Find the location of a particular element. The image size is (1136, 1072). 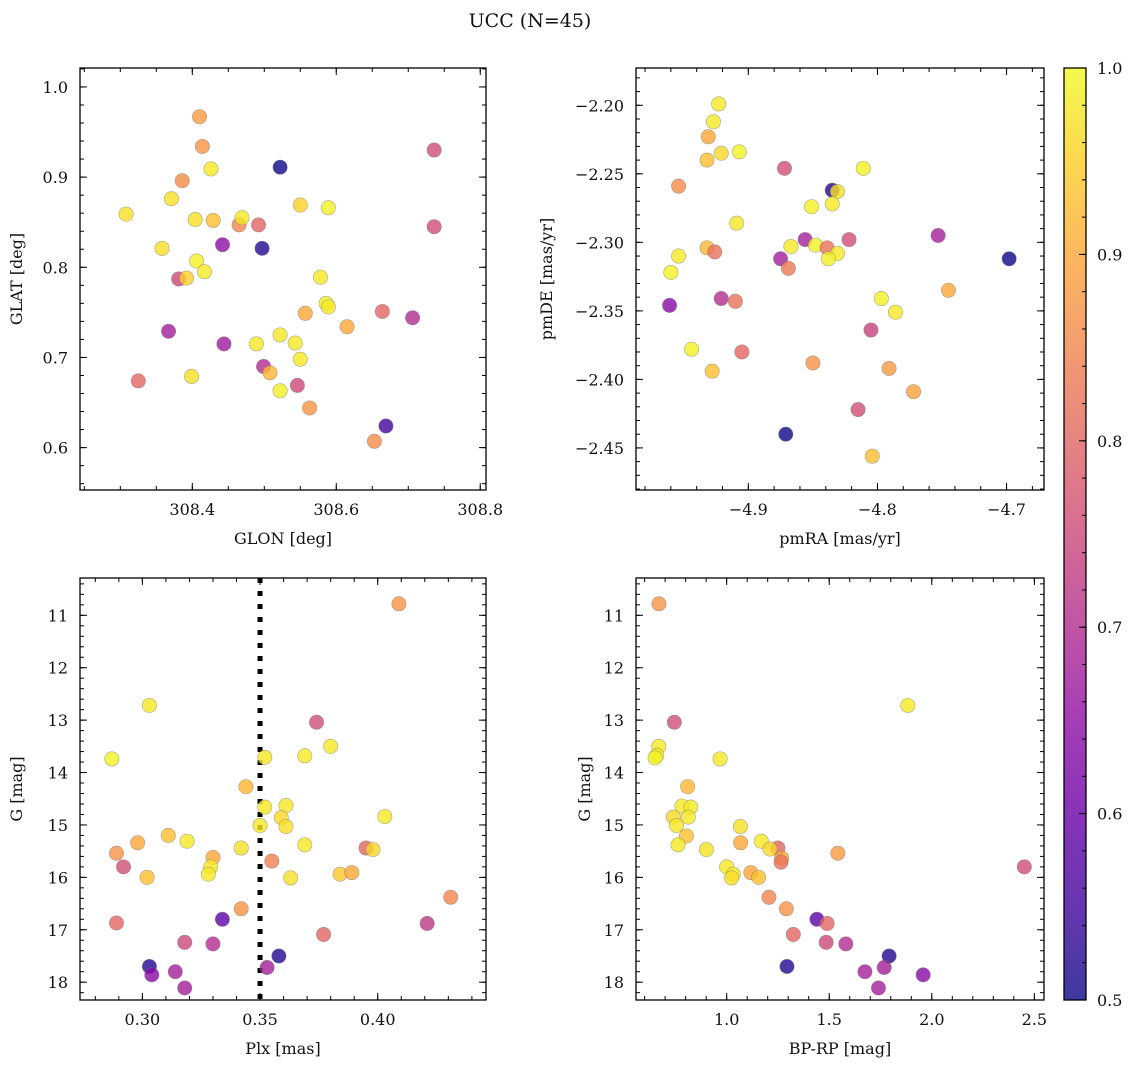

y-axis-label: pmDE [mas/yr] is located at coordinates (546, 279).